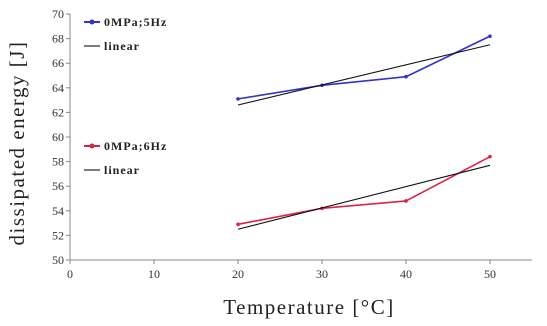 This screenshot has width=547, height=326. What do you see at coordinates (308, 307) in the screenshot?
I see `x-axis-title: Temperature [°C]` at bounding box center [308, 307].